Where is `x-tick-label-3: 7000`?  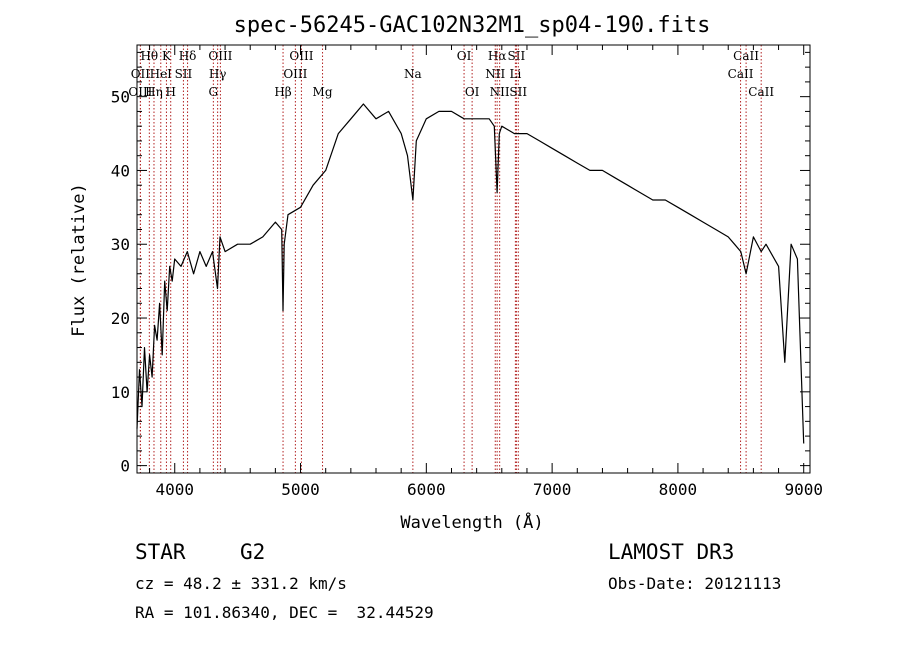
x-tick-label-3: 7000 is located at coordinates (552, 489).